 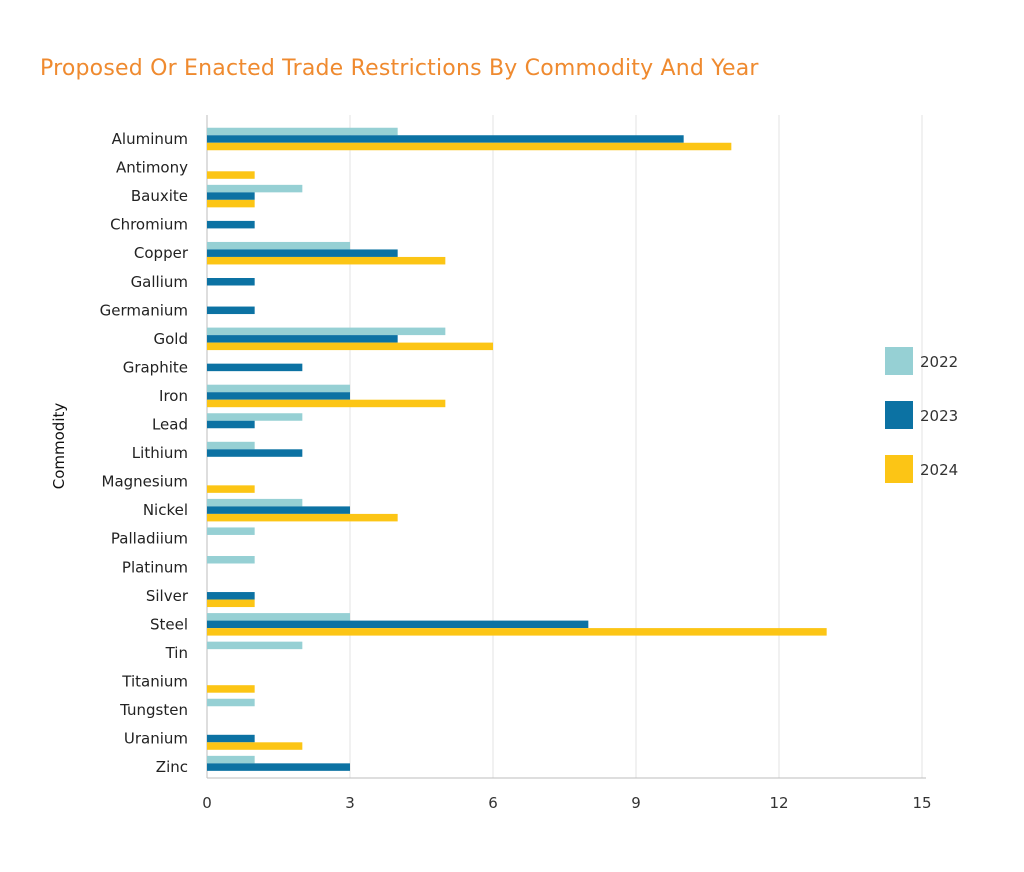 What do you see at coordinates (155, 567) in the screenshot?
I see `category-label-platinum: Platinum` at bounding box center [155, 567].